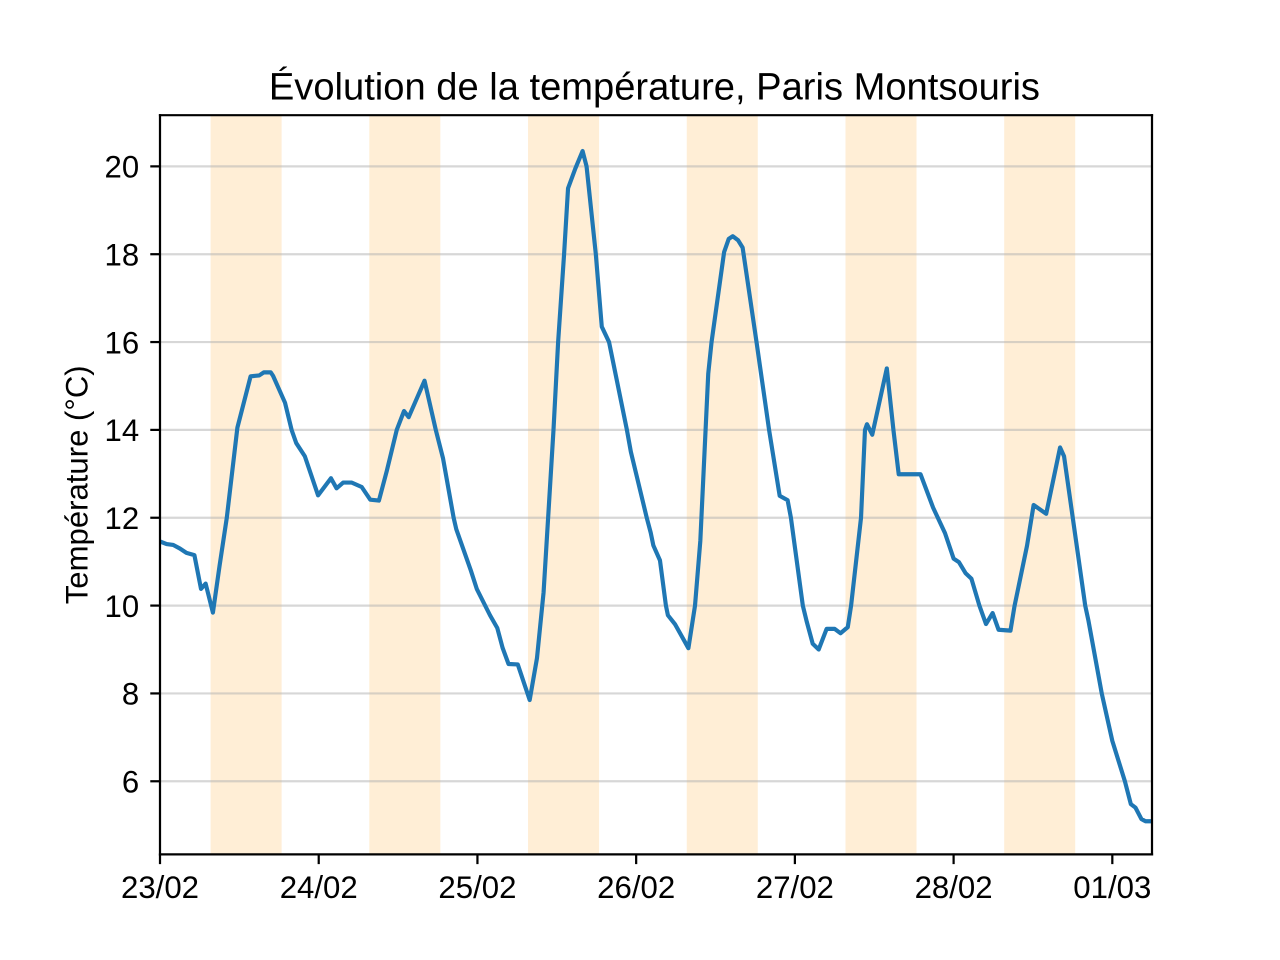 The width and height of the screenshot is (1280, 960). Describe the element at coordinates (122, 518) in the screenshot. I see `svg-text: 12` at that location.